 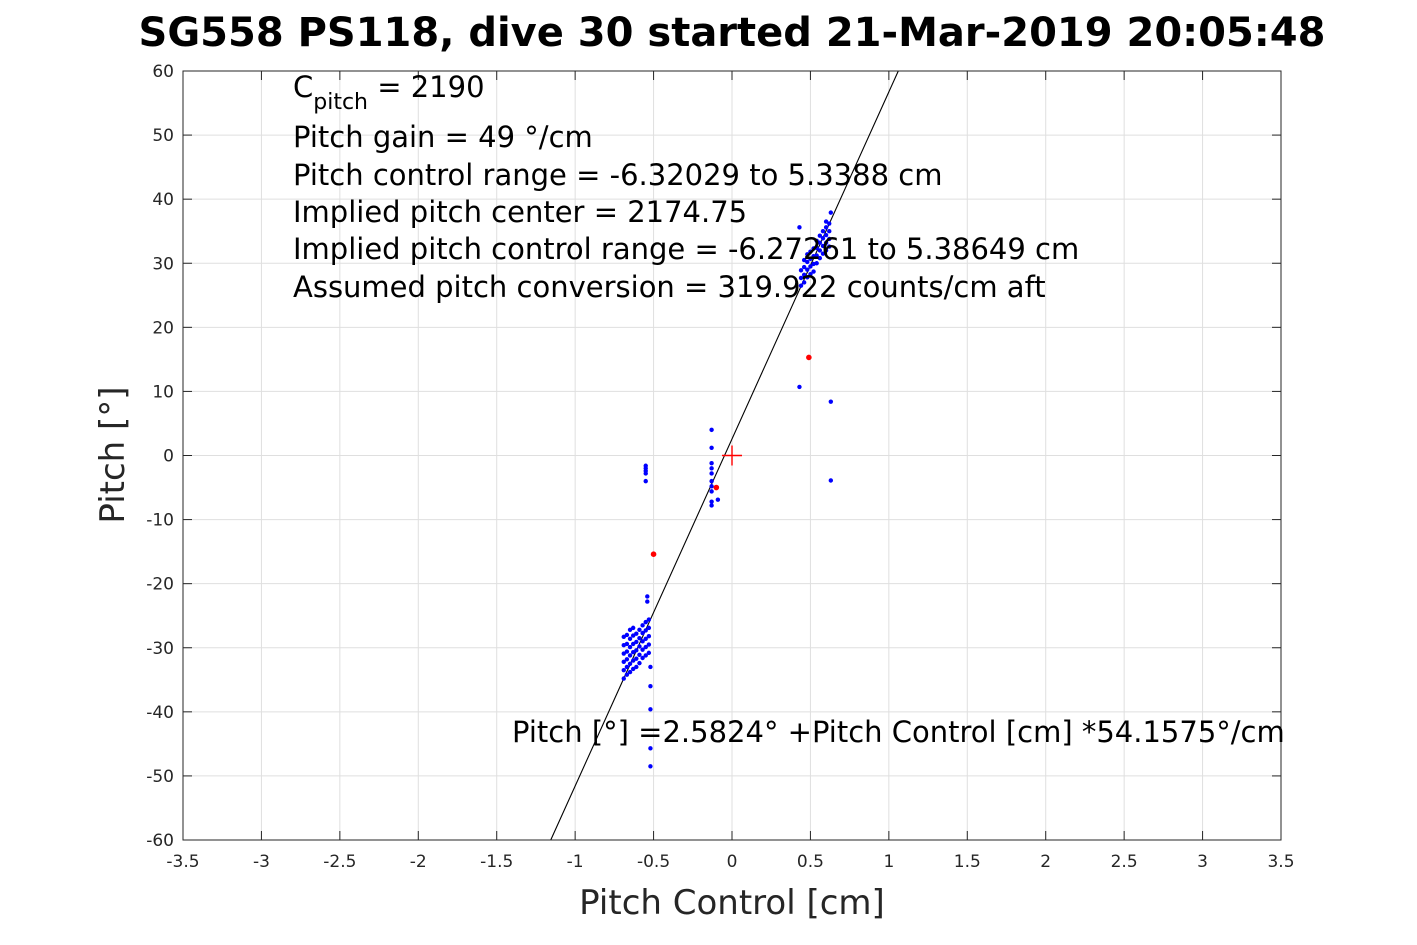 I want to click on center-marker, so click(x=732, y=455).